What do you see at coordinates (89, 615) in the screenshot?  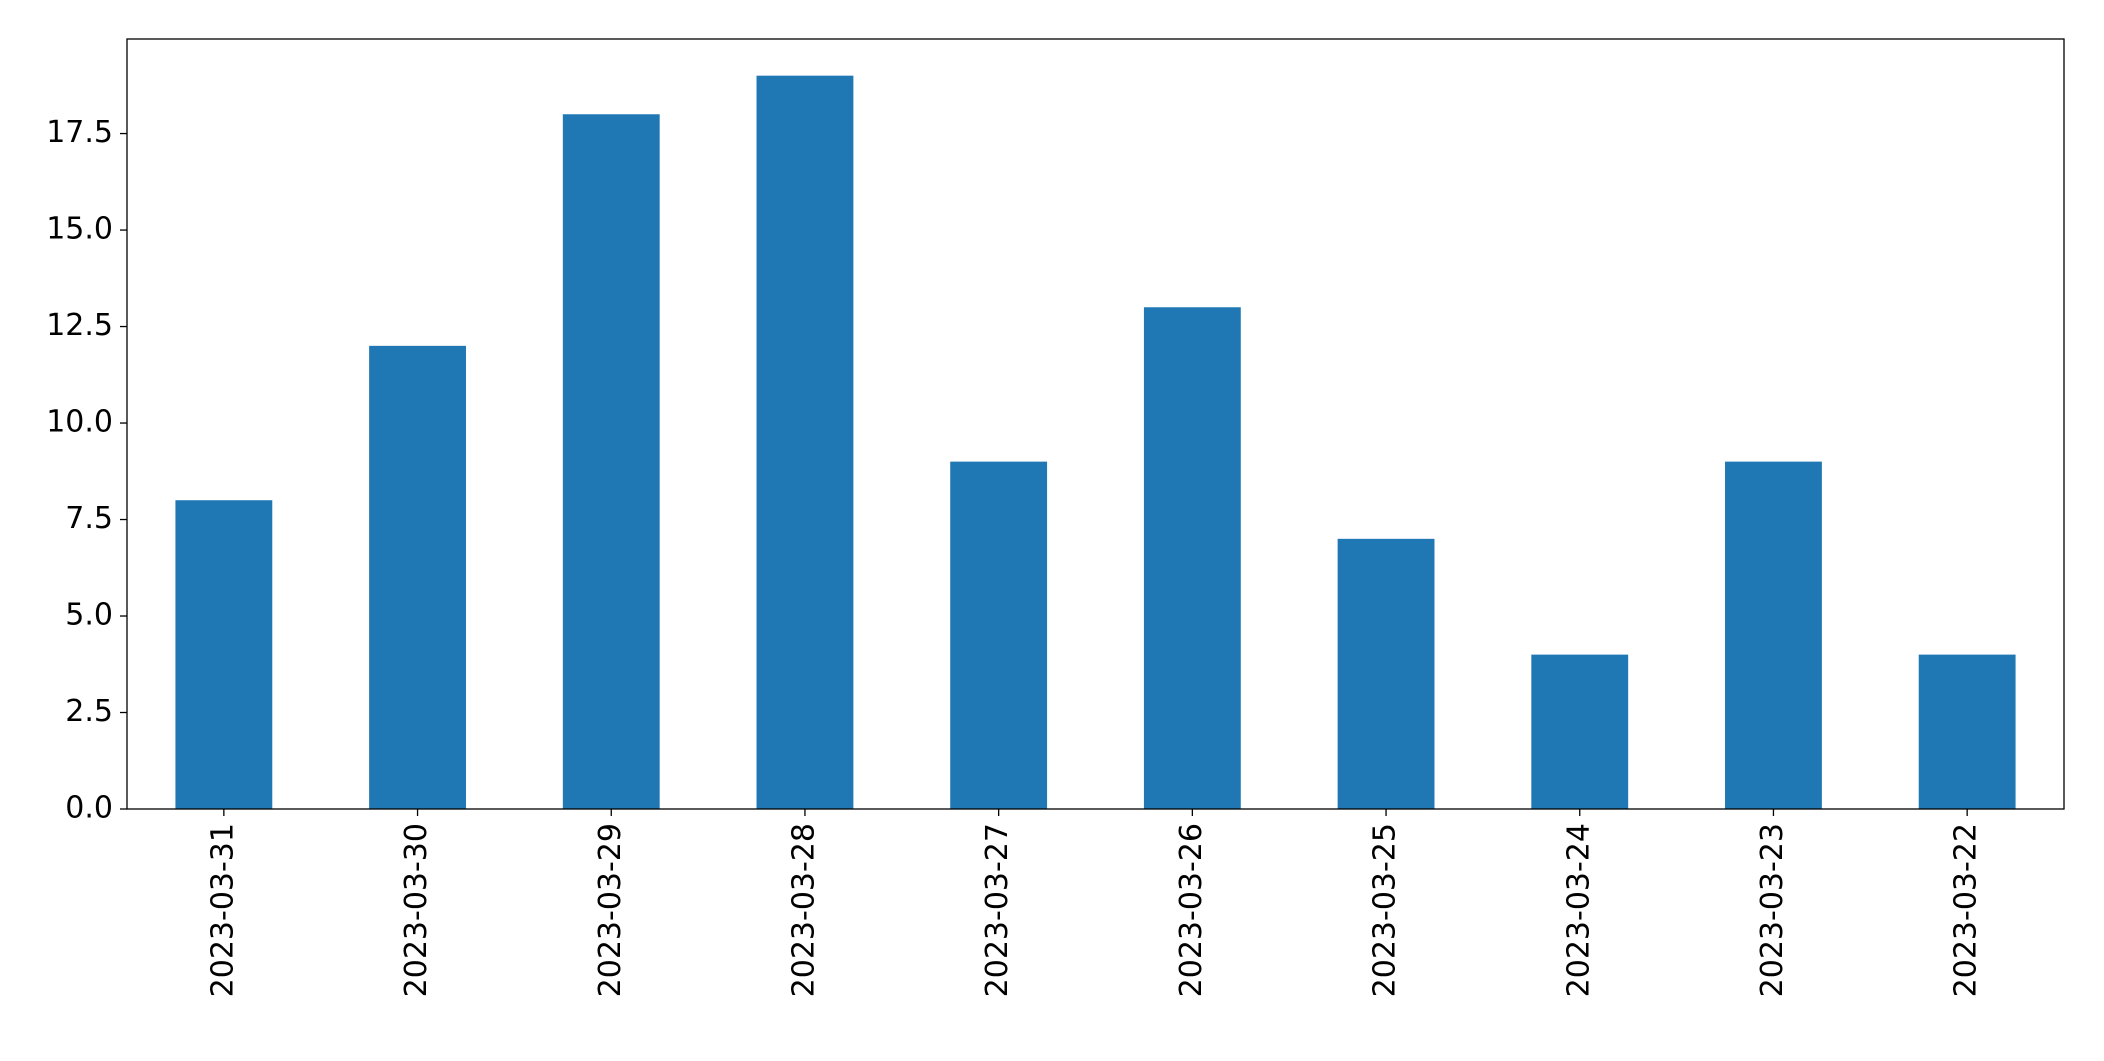 I see `y-tick-label: 5.0` at bounding box center [89, 615].